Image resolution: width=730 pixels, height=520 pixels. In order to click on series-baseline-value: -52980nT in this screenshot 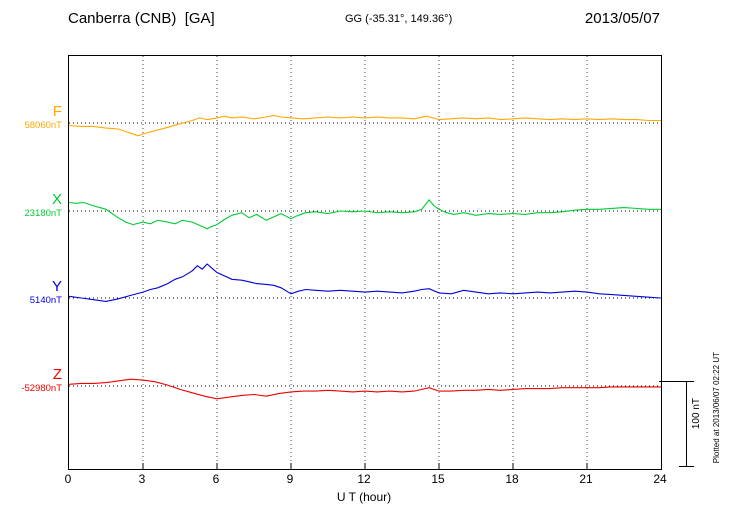, I will do `click(41, 388)`.